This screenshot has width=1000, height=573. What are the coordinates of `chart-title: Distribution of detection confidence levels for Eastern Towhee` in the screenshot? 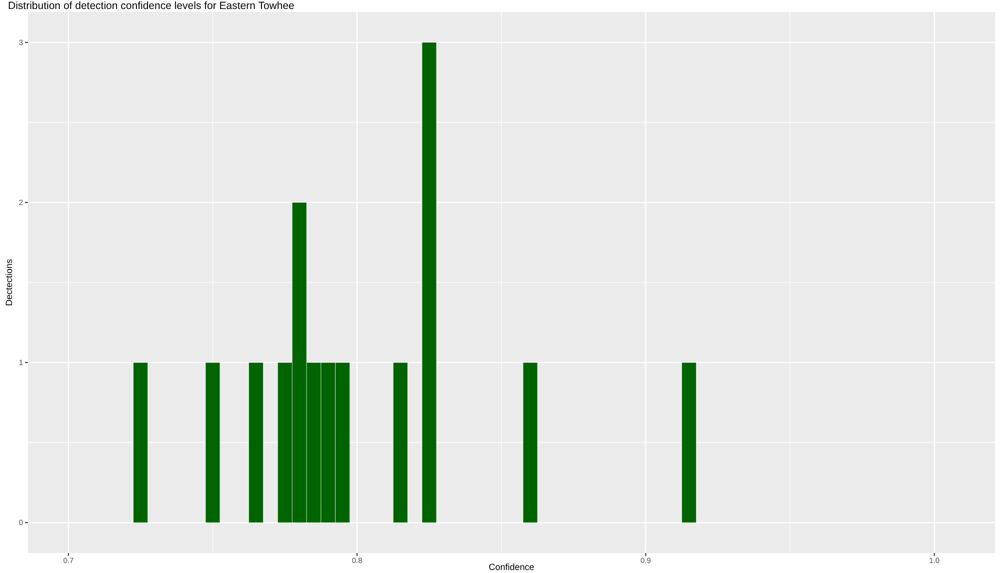 It's located at (151, 6).